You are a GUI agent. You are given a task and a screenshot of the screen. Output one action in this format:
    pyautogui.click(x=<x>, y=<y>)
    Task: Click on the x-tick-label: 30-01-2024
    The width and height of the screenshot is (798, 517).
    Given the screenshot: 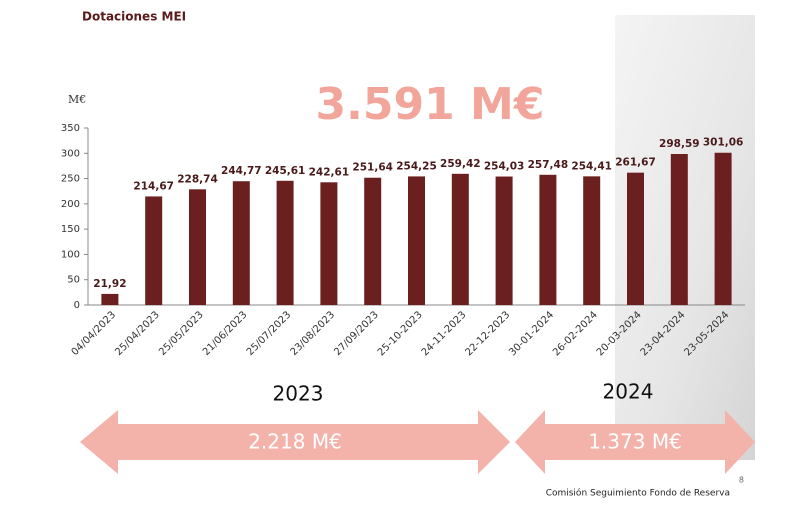 What is the action you would take?
    pyautogui.click(x=531, y=333)
    